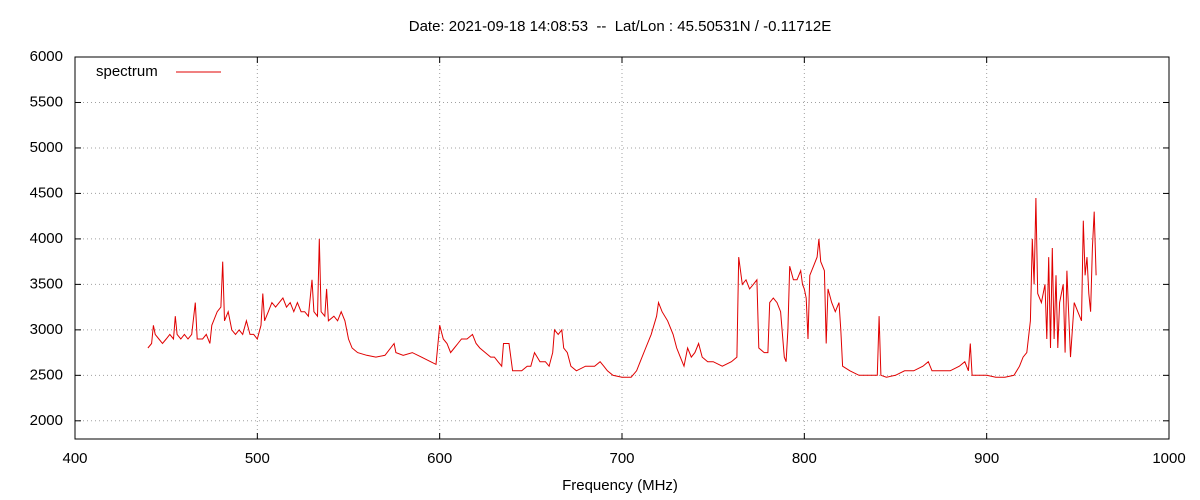 The image size is (1200, 500). Describe the element at coordinates (46, 329) in the screenshot. I see `y-tick-label: 3000` at that location.